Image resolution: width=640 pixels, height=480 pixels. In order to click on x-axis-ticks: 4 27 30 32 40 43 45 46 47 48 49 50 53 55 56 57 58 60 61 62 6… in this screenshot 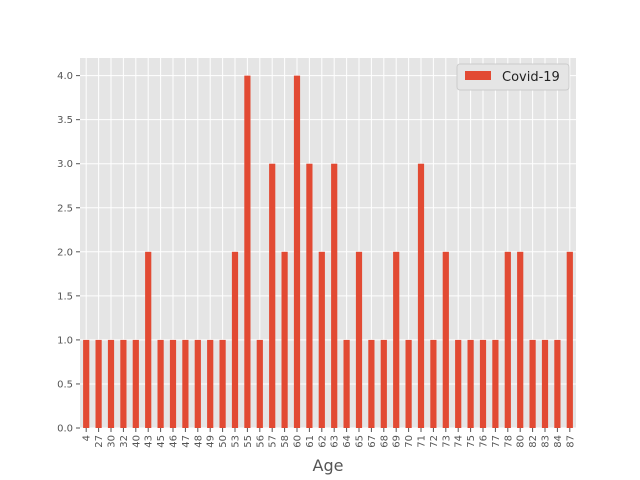, I will do `click(329, 438)`.